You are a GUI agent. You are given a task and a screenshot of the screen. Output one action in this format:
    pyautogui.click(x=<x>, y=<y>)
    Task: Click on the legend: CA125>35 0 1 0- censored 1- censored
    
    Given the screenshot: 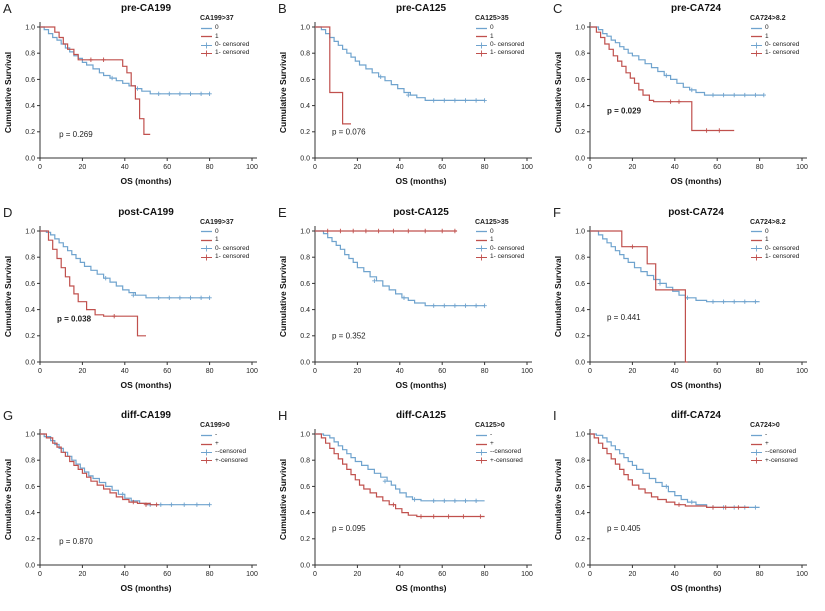 What is the action you would take?
    pyautogui.click(x=511, y=36)
    